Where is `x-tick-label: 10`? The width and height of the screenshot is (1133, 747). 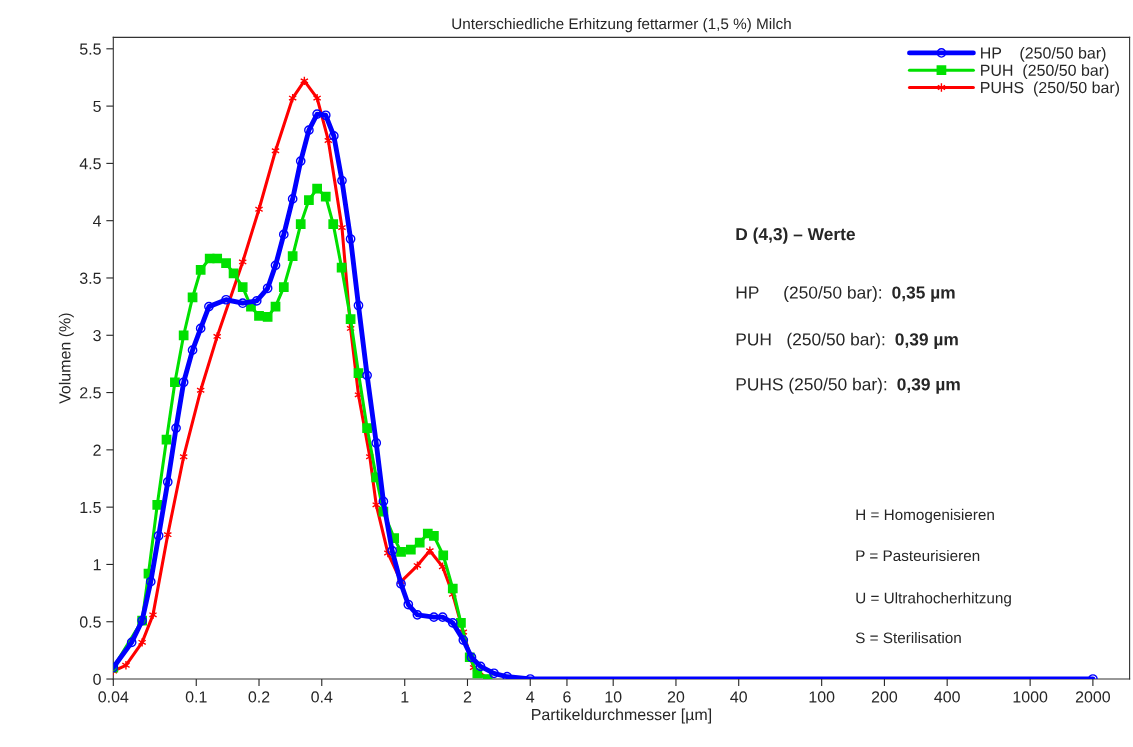
x-tick-label: 10 is located at coordinates (613, 697).